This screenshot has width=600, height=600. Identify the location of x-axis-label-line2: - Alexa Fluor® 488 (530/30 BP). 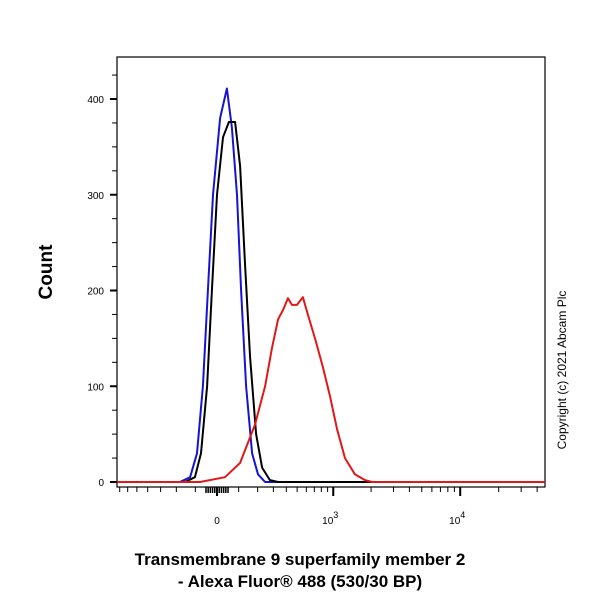
(300, 581).